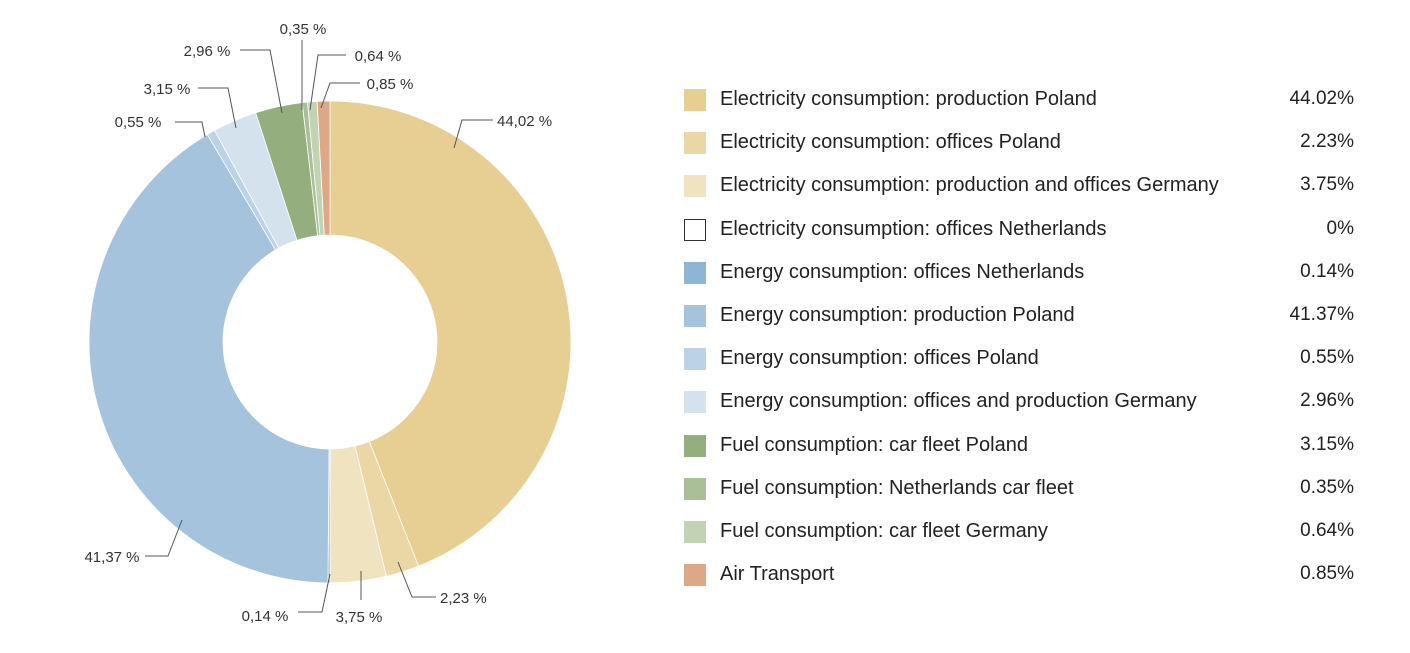 Image resolution: width=1410 pixels, height=653 pixels. Describe the element at coordinates (874, 444) in the screenshot. I see `legend-label: Fuel consumption: car fleet Poland` at that location.